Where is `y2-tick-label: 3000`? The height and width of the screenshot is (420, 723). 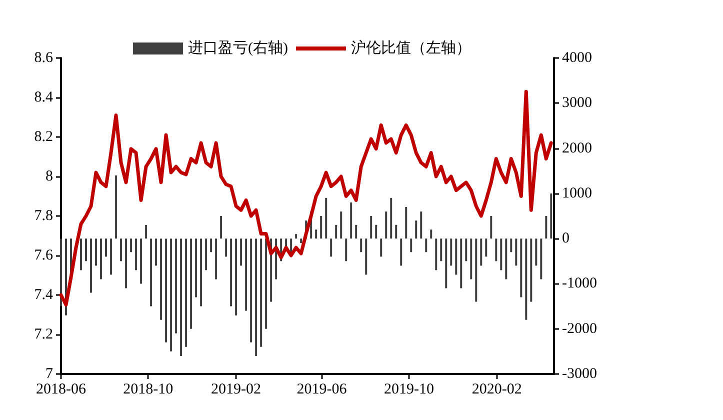 y2-tick-label: 3000 is located at coordinates (577, 103).